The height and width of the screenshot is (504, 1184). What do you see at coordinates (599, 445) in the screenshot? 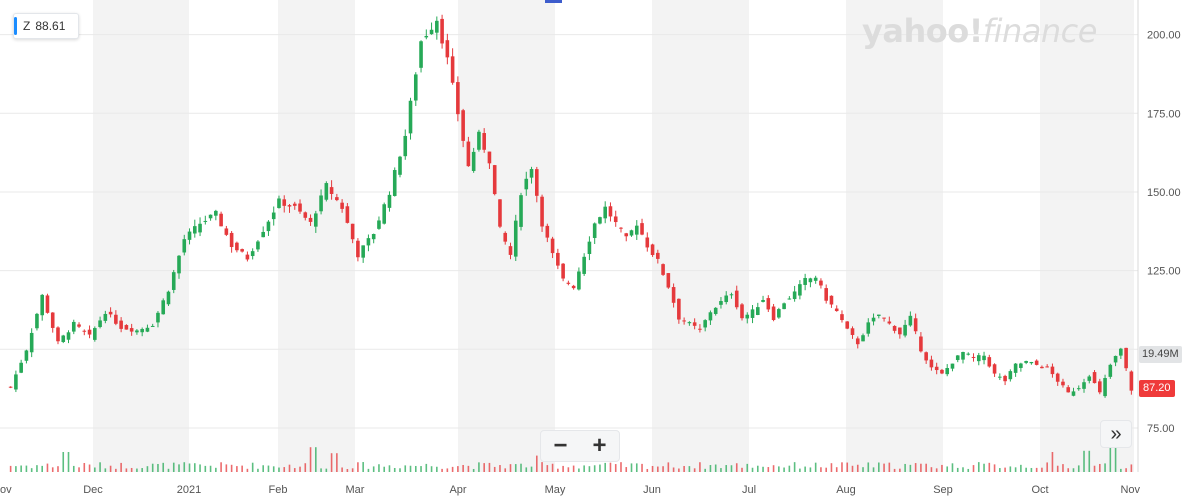
I see `zoom-in-button: +` at bounding box center [599, 445].